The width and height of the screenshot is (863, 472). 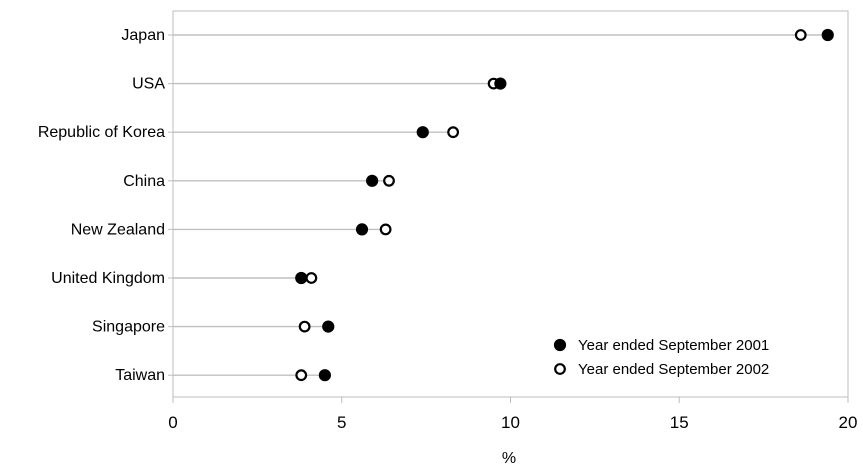 What do you see at coordinates (679, 422) in the screenshot?
I see `x-tick-label: 15` at bounding box center [679, 422].